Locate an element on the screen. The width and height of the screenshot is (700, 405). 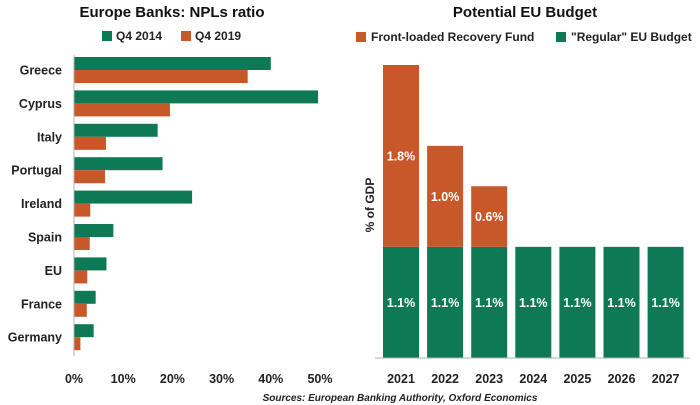
npl-x-tick-labels: 0% 10% 20% 30% 40% 50% is located at coordinates (199, 379).